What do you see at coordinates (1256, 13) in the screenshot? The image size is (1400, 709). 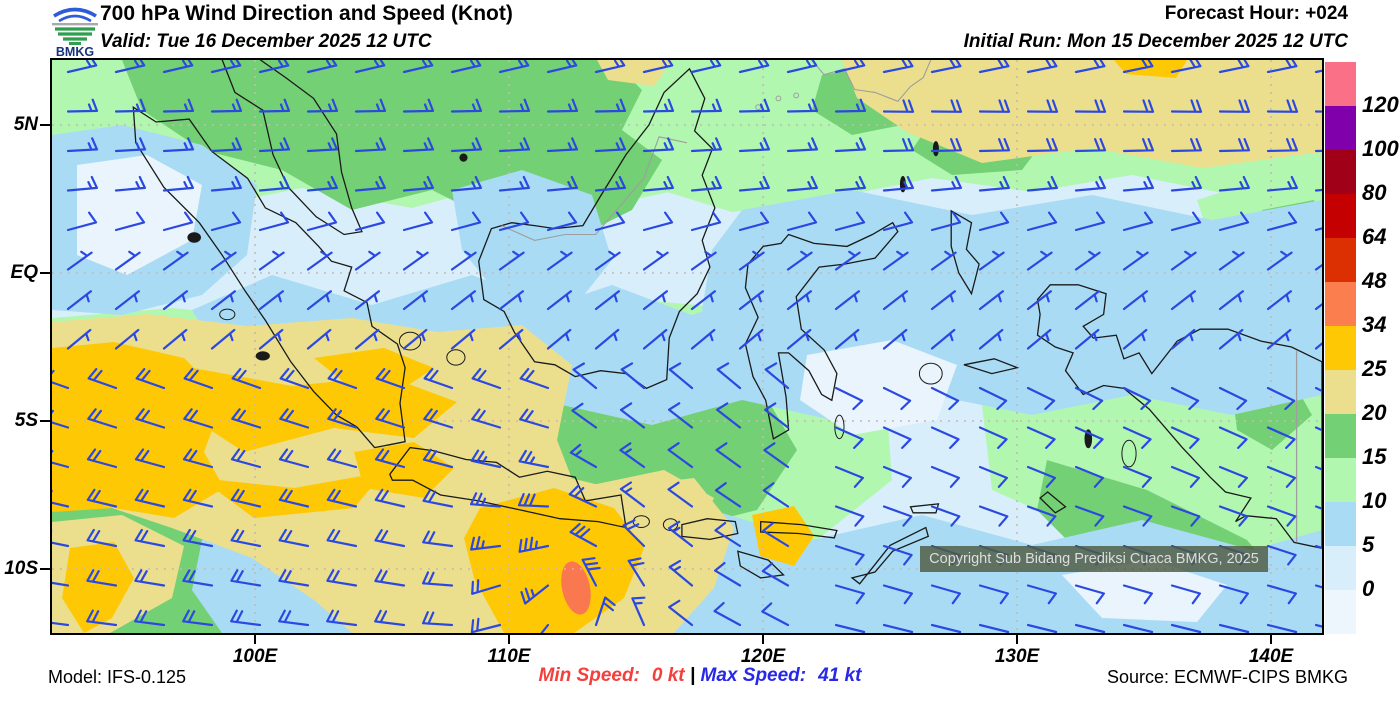 I see `forecast-hour-label: Forecast Hour: +024` at bounding box center [1256, 13].